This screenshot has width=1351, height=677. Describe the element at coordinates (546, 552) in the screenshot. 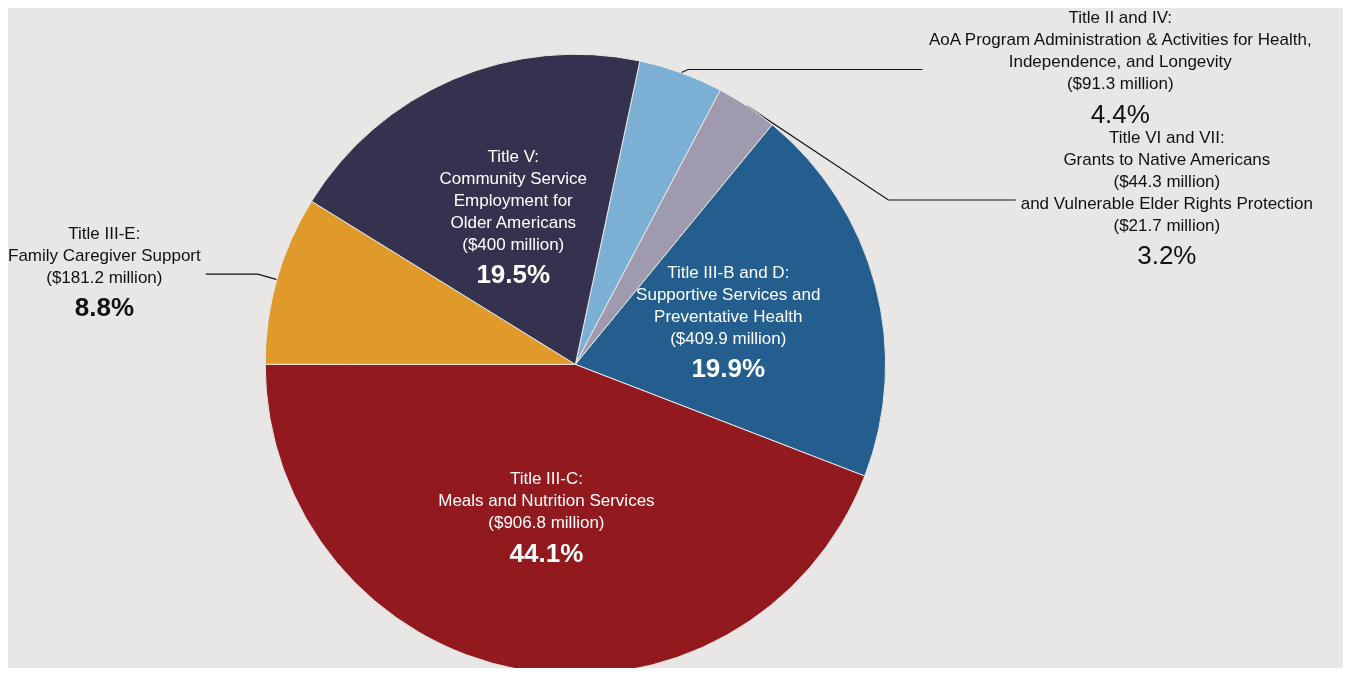

I see `data-label: 44.1%` at that location.